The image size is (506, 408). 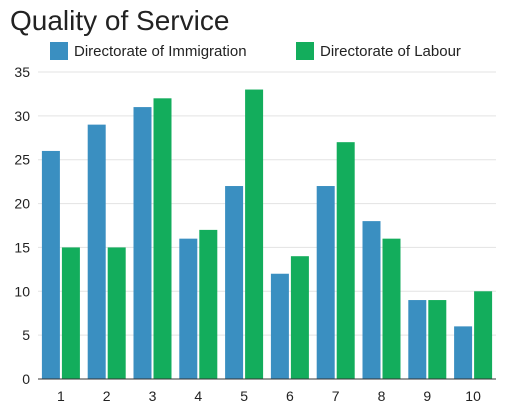 I want to click on y-tick-label: 0, so click(x=26, y=379).